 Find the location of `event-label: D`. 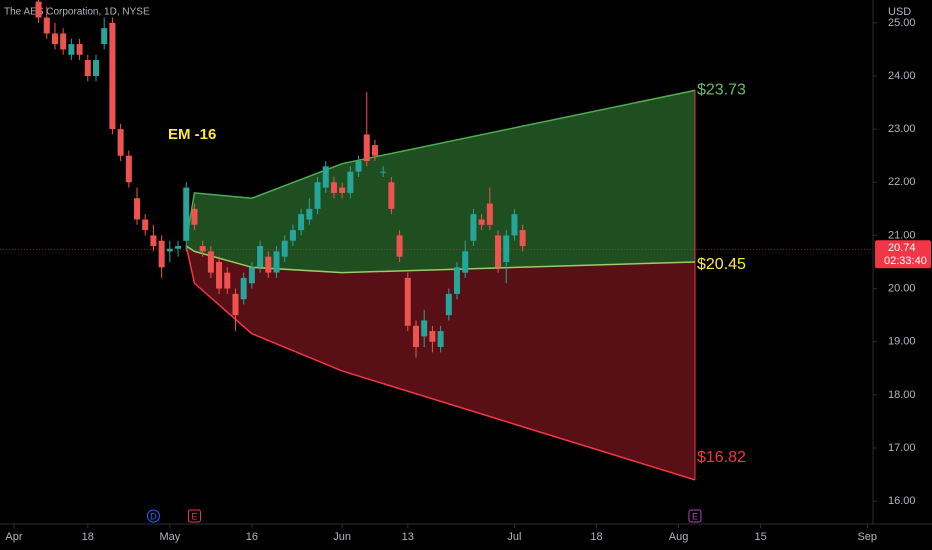

event-label: D is located at coordinates (153, 516).